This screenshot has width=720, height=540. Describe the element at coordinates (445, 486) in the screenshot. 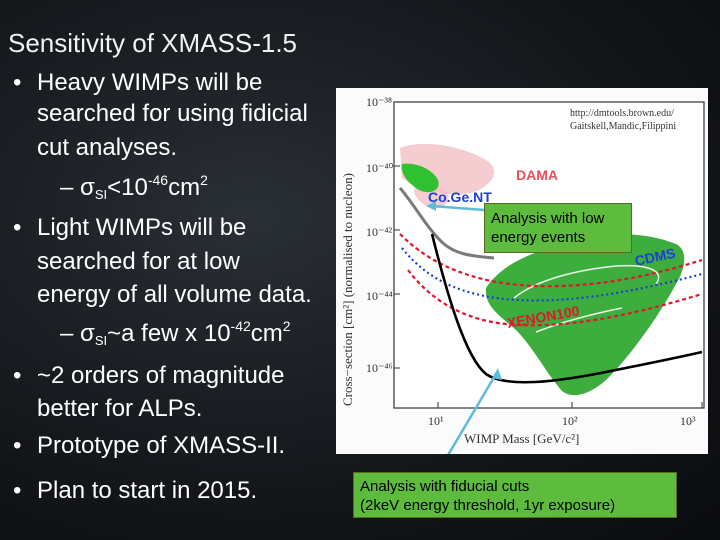

I see `callout-text: Analysis with fiducial cuts` at that location.